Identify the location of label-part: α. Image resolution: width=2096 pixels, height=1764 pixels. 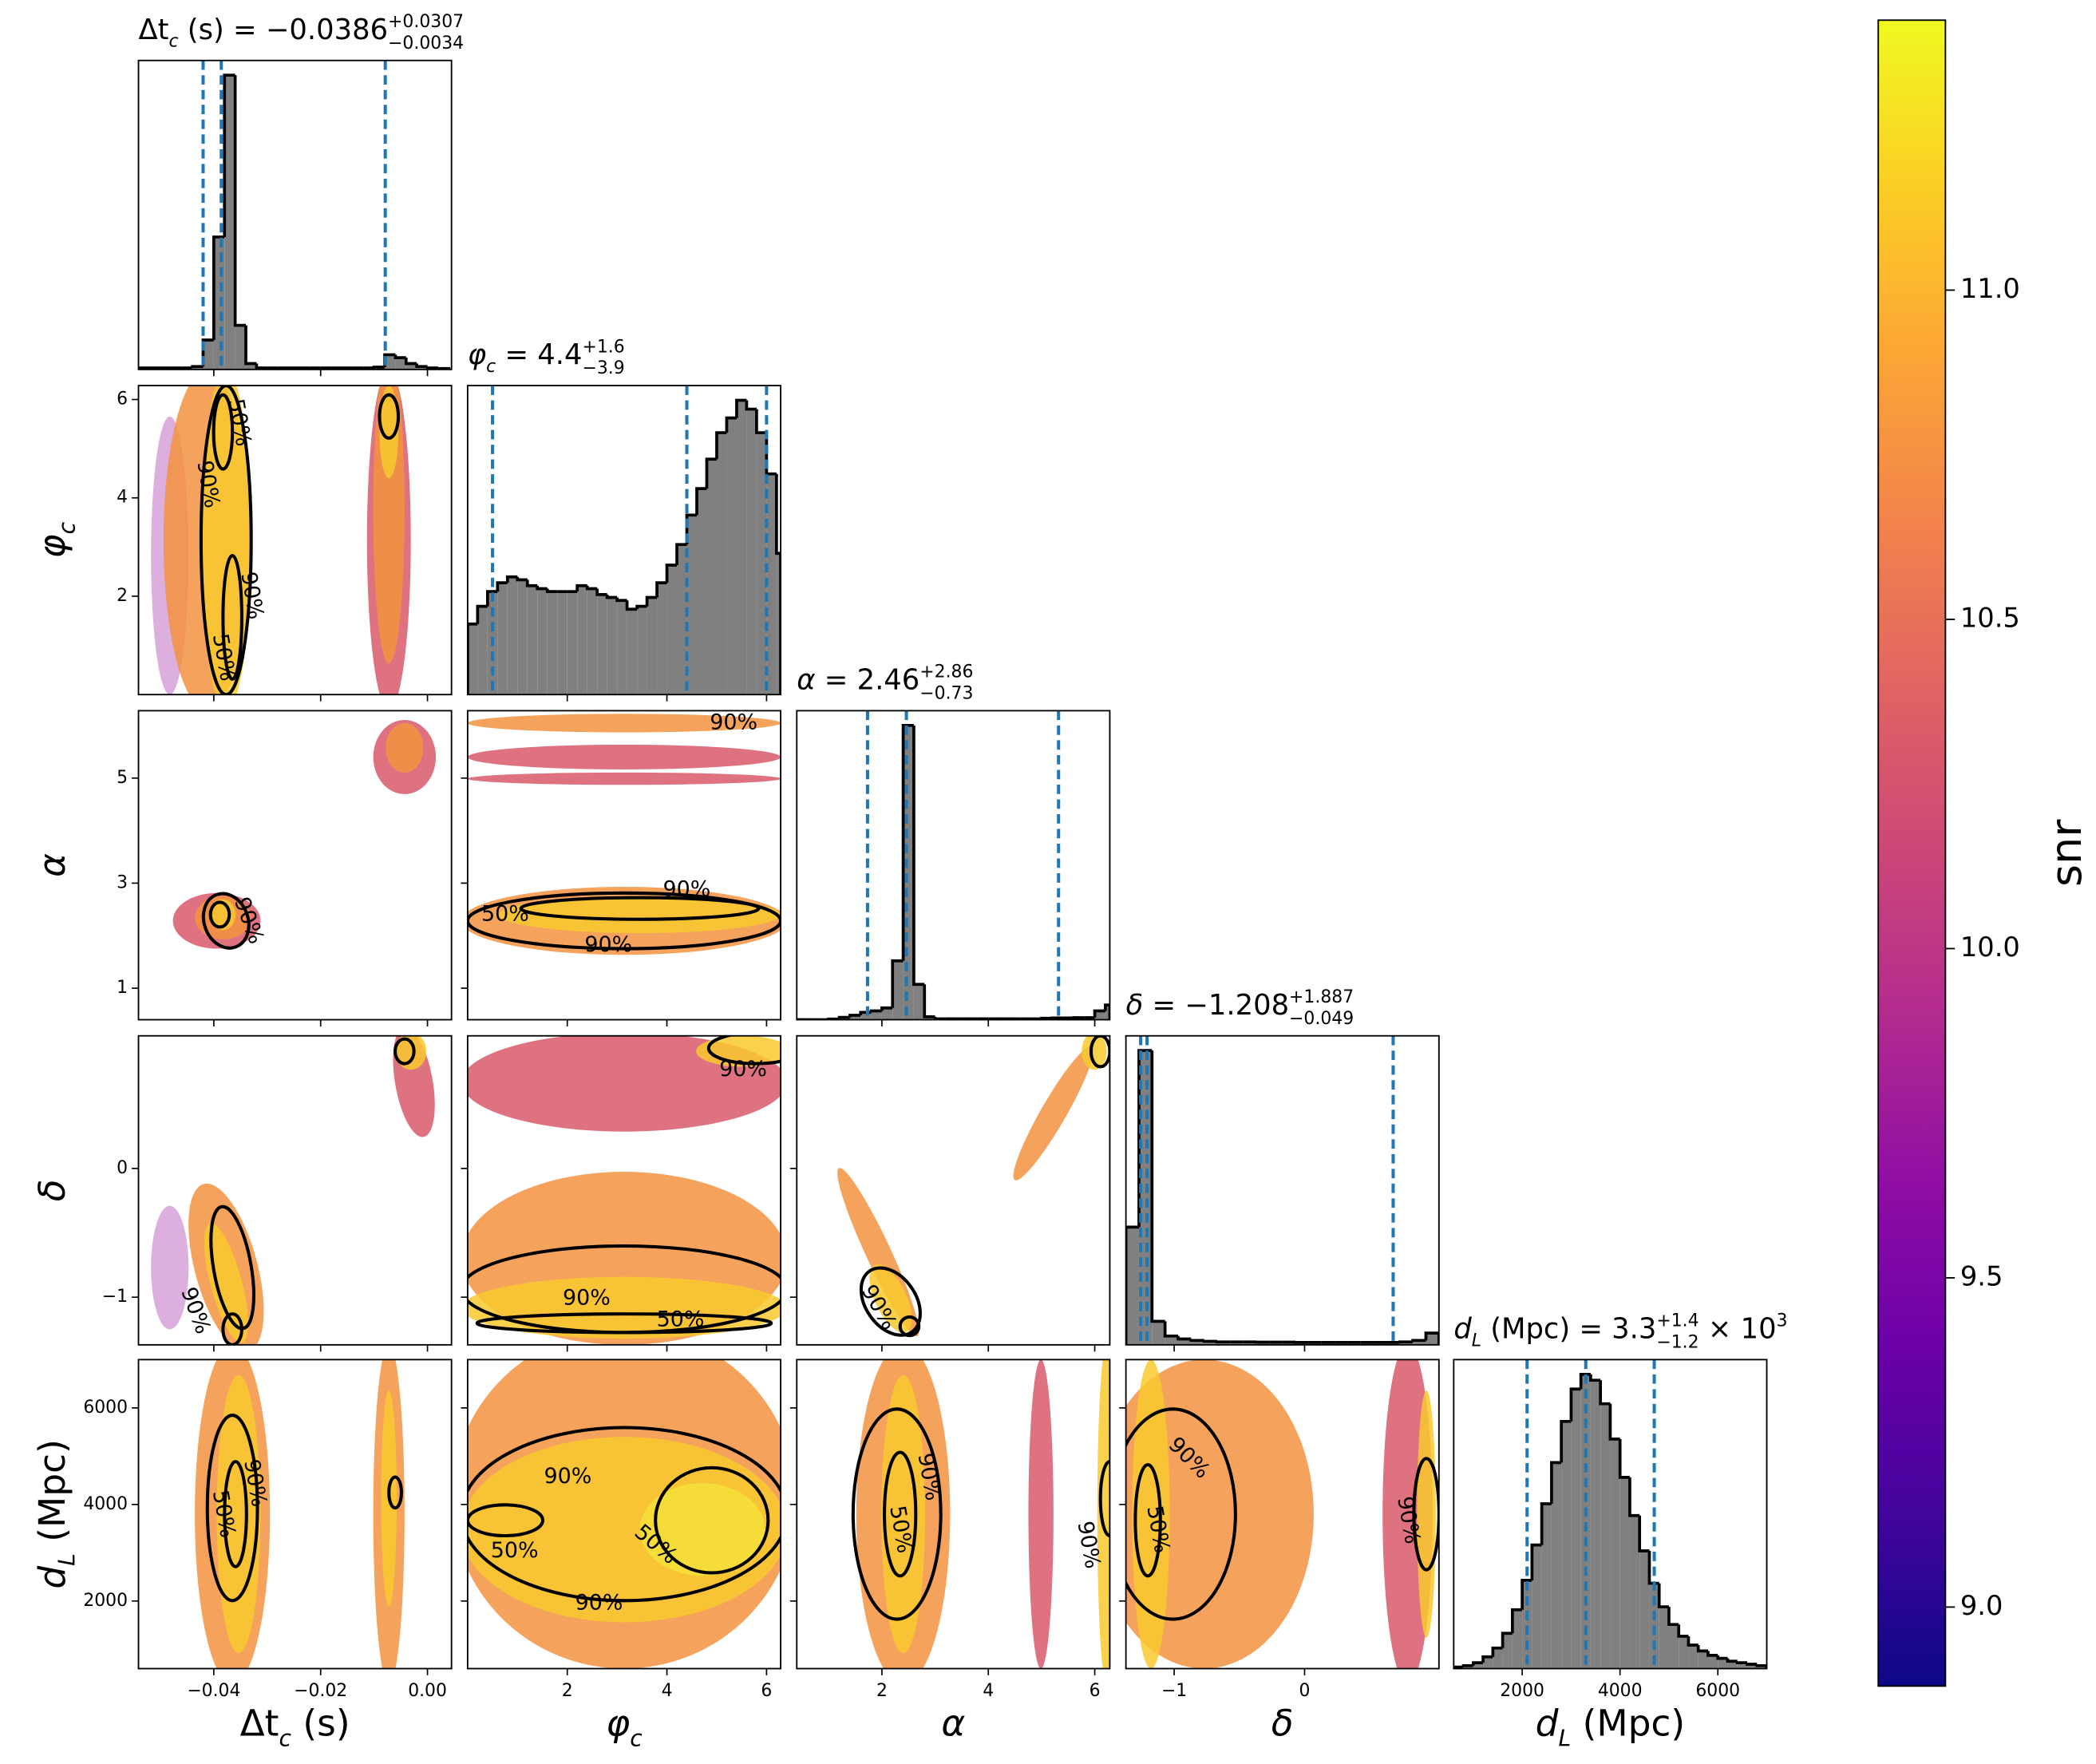
(52, 865).